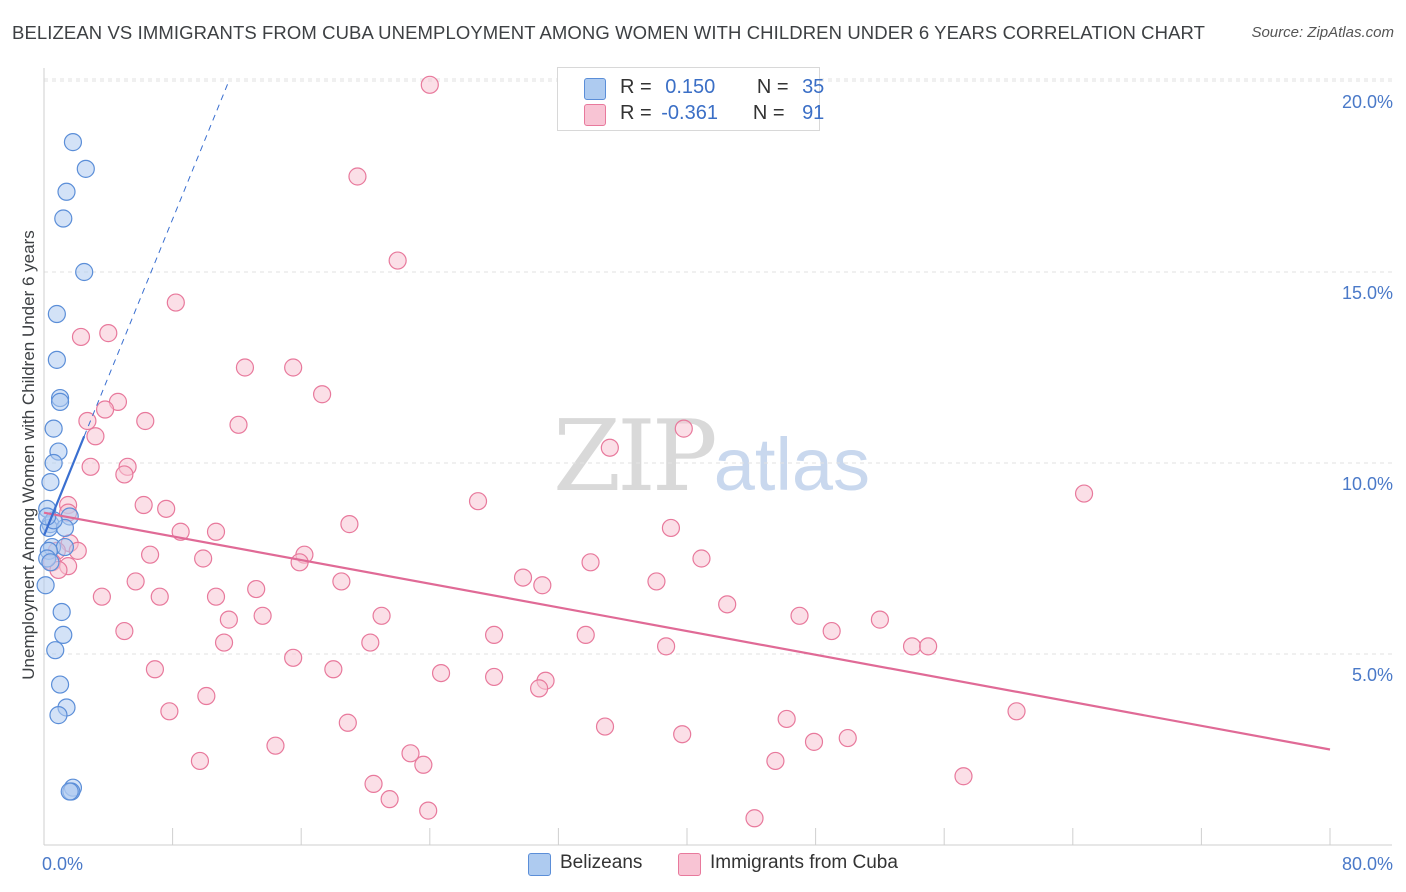 The image size is (1406, 892). Describe the element at coordinates (1372, 675) in the screenshot. I see `y-tick-label: 5.0%` at that location.